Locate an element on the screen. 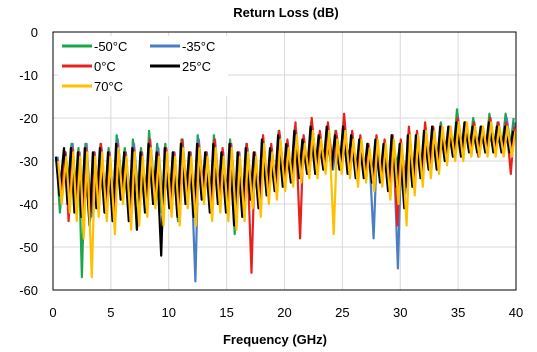  x-axis-title: Frequency (GHz) is located at coordinates (275, 339).